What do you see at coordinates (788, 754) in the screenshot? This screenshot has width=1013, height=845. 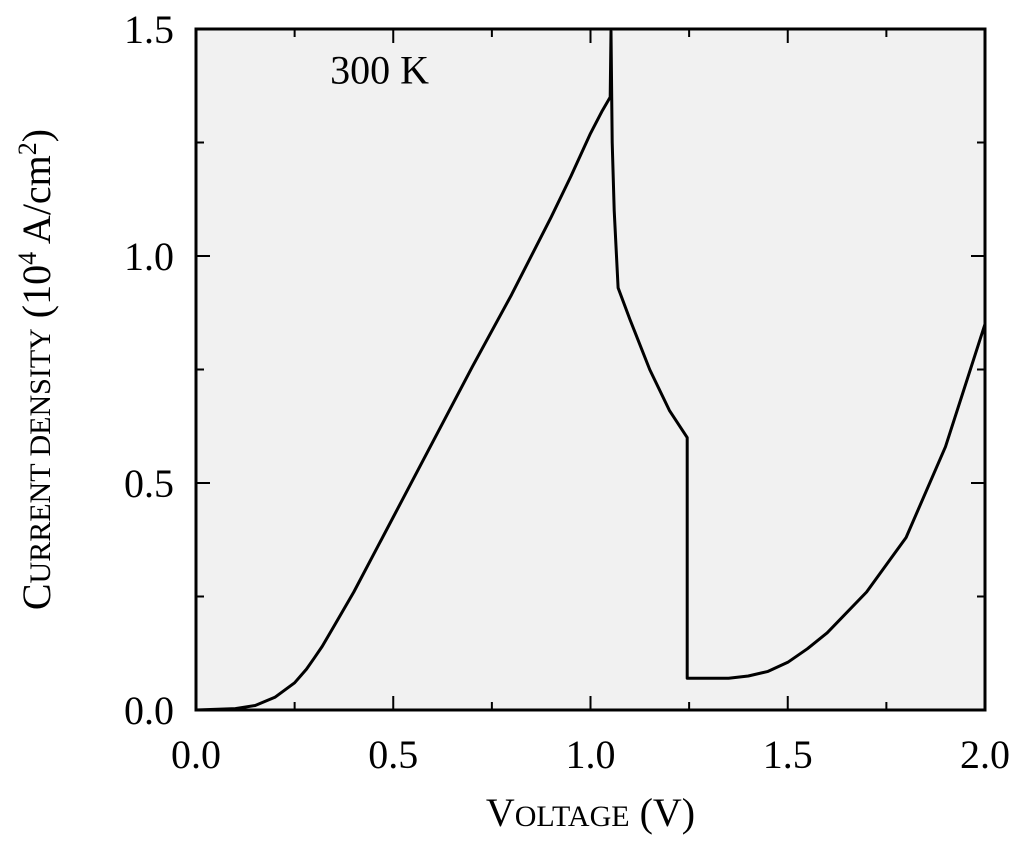 I see `x-tick-label: 1.5` at bounding box center [788, 754].